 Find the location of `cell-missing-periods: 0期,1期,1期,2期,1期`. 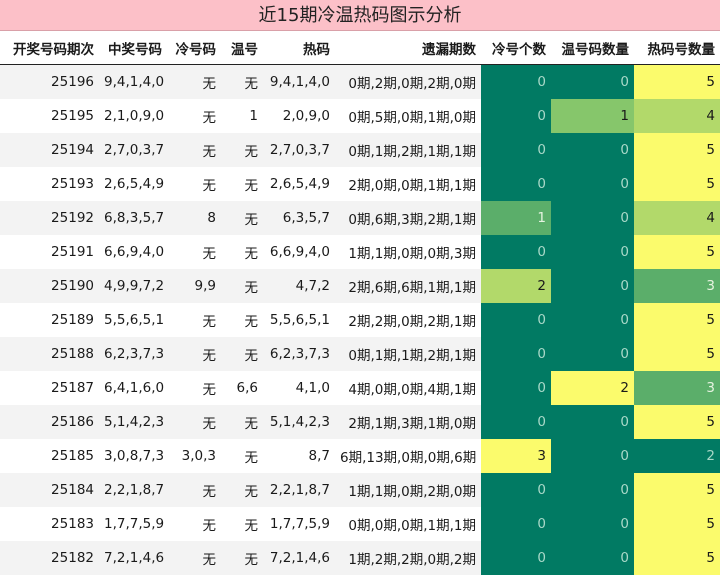

cell-missing-periods: 0期,1期,1期,2期,1期 is located at coordinates (408, 354).